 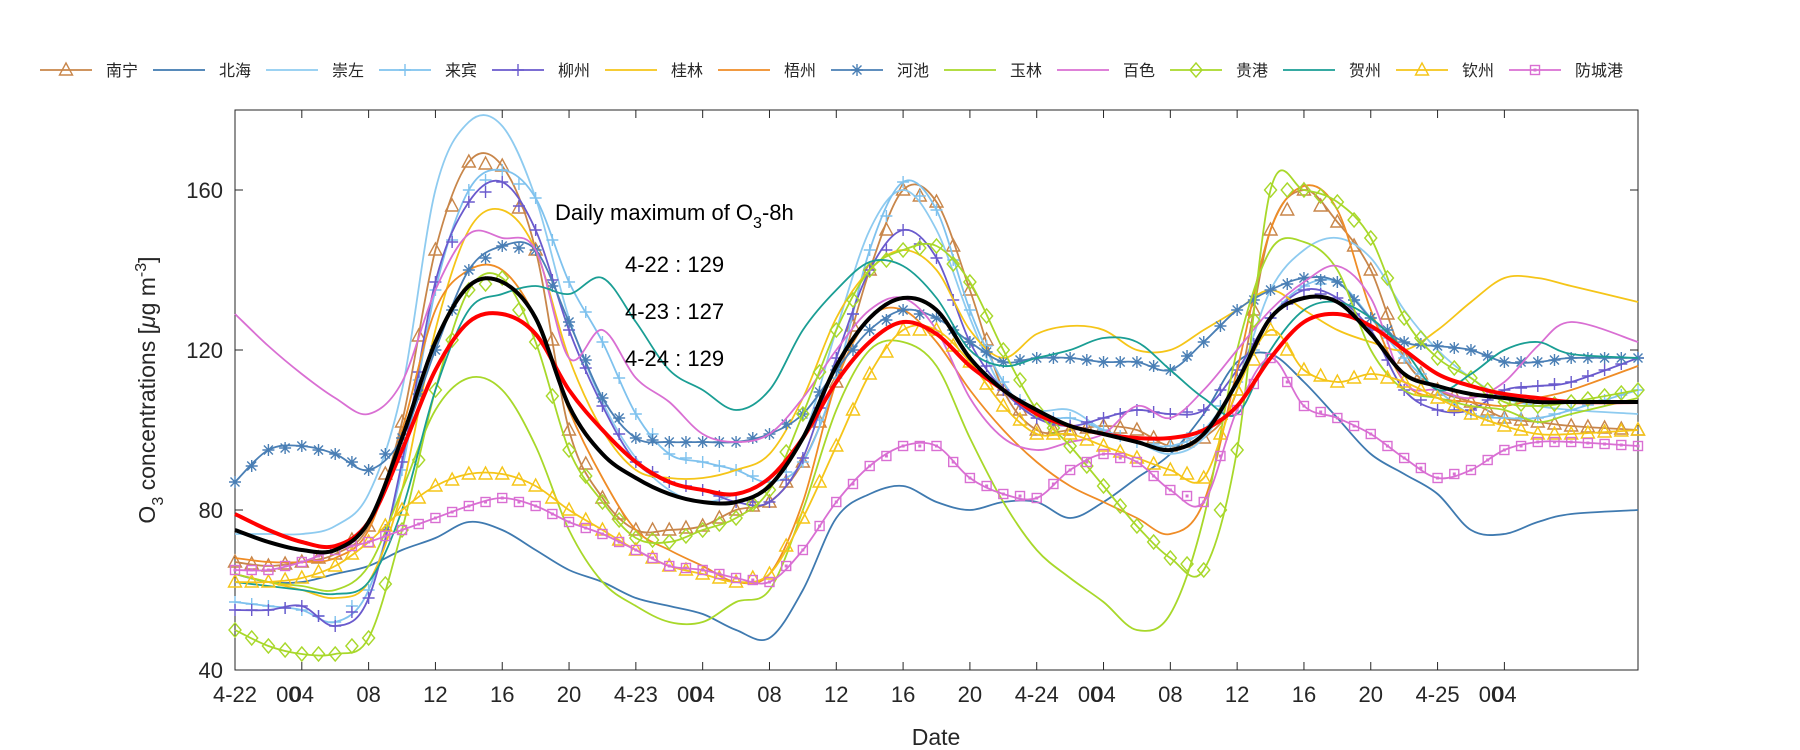 I want to click on y-axis-label-sub: 3, so click(x=158, y=501).